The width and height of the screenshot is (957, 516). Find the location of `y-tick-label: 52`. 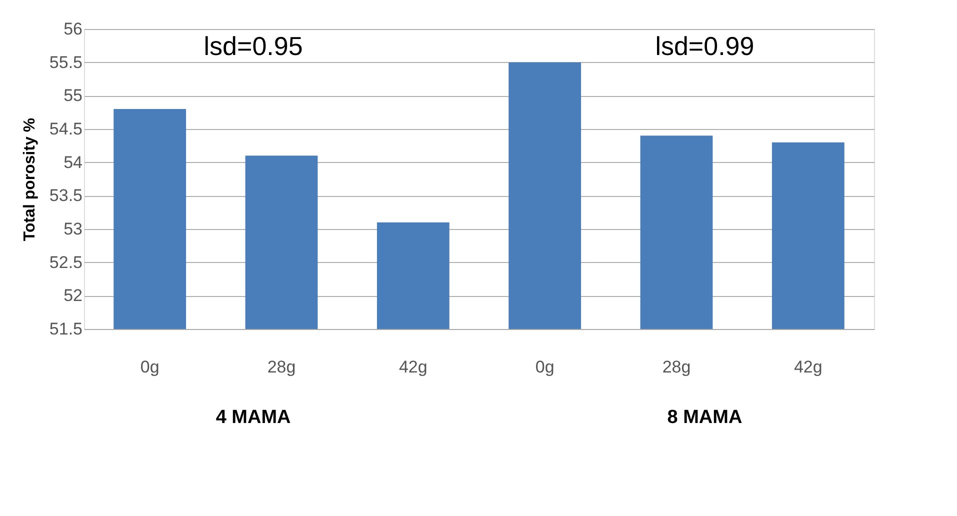

y-tick-label: 52 is located at coordinates (73, 296).